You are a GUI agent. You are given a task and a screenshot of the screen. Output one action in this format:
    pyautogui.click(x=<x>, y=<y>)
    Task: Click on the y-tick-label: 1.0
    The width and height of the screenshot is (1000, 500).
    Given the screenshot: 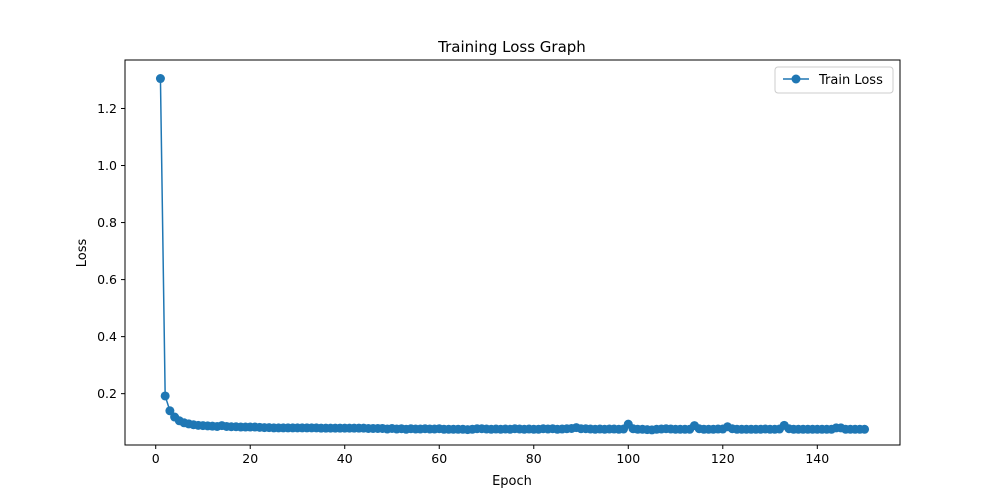 What is the action you would take?
    pyautogui.click(x=107, y=165)
    